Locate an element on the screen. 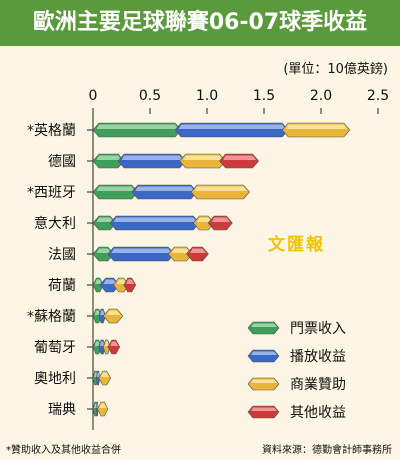 The image size is (400, 460). legend-label: 其他收益 is located at coordinates (318, 413).